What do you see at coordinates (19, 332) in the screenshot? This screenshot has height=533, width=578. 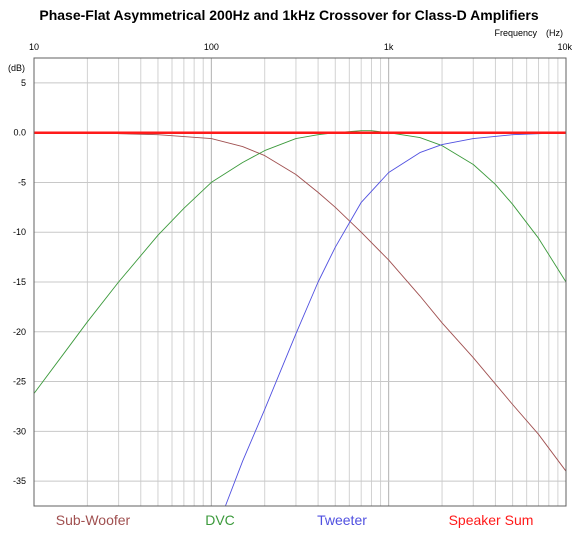 I see `y-tick-label: -20` at bounding box center [19, 332].